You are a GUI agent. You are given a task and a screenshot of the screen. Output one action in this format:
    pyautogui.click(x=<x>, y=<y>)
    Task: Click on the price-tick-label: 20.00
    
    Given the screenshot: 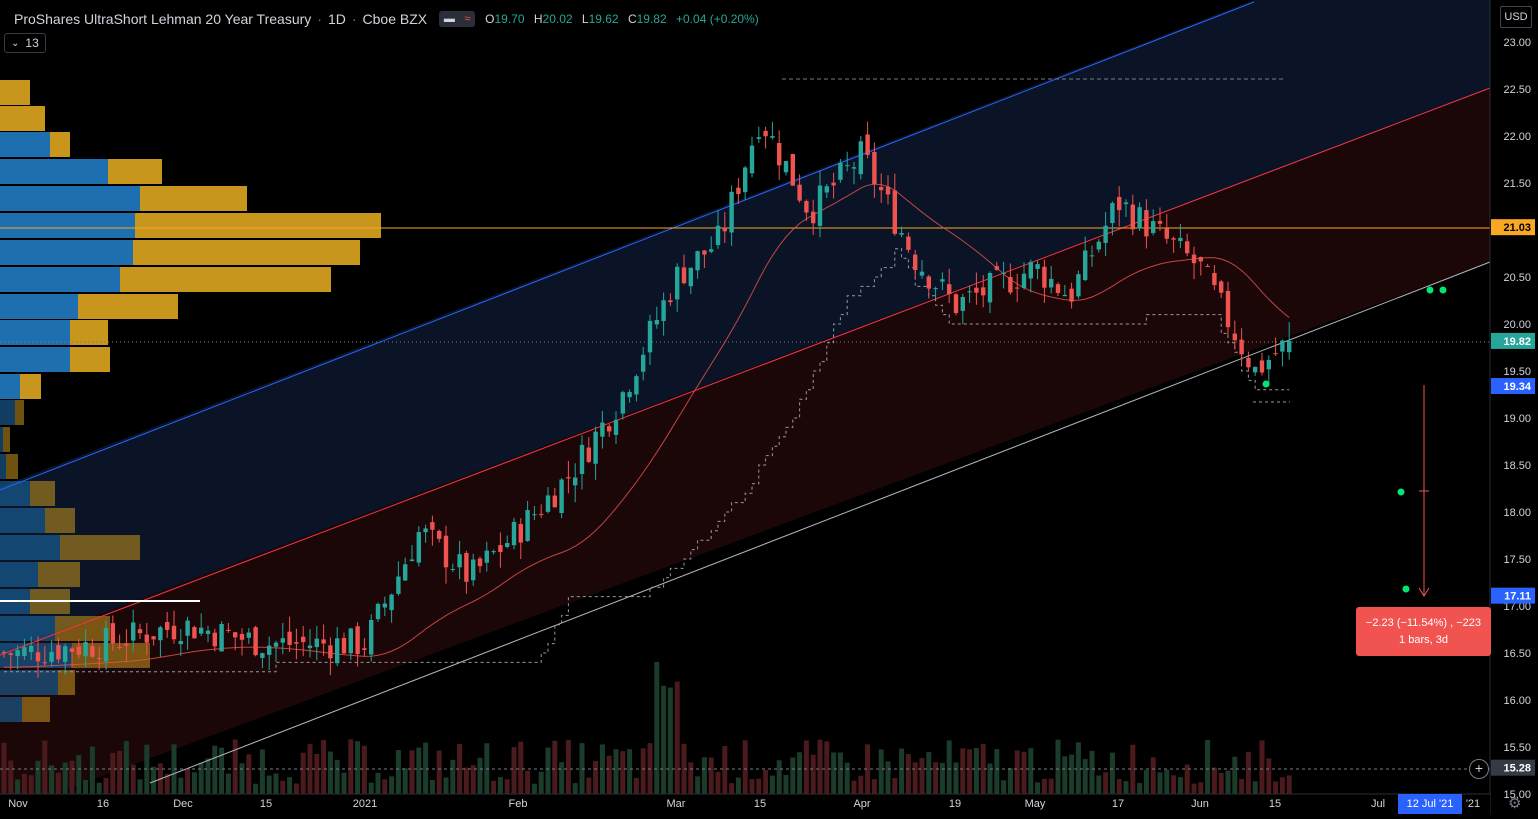 What is the action you would take?
    pyautogui.click(x=1517, y=325)
    